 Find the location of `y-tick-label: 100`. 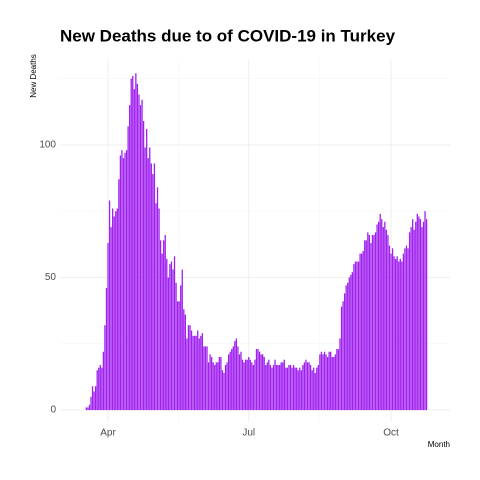

y-tick-label: 100 is located at coordinates (47, 145).